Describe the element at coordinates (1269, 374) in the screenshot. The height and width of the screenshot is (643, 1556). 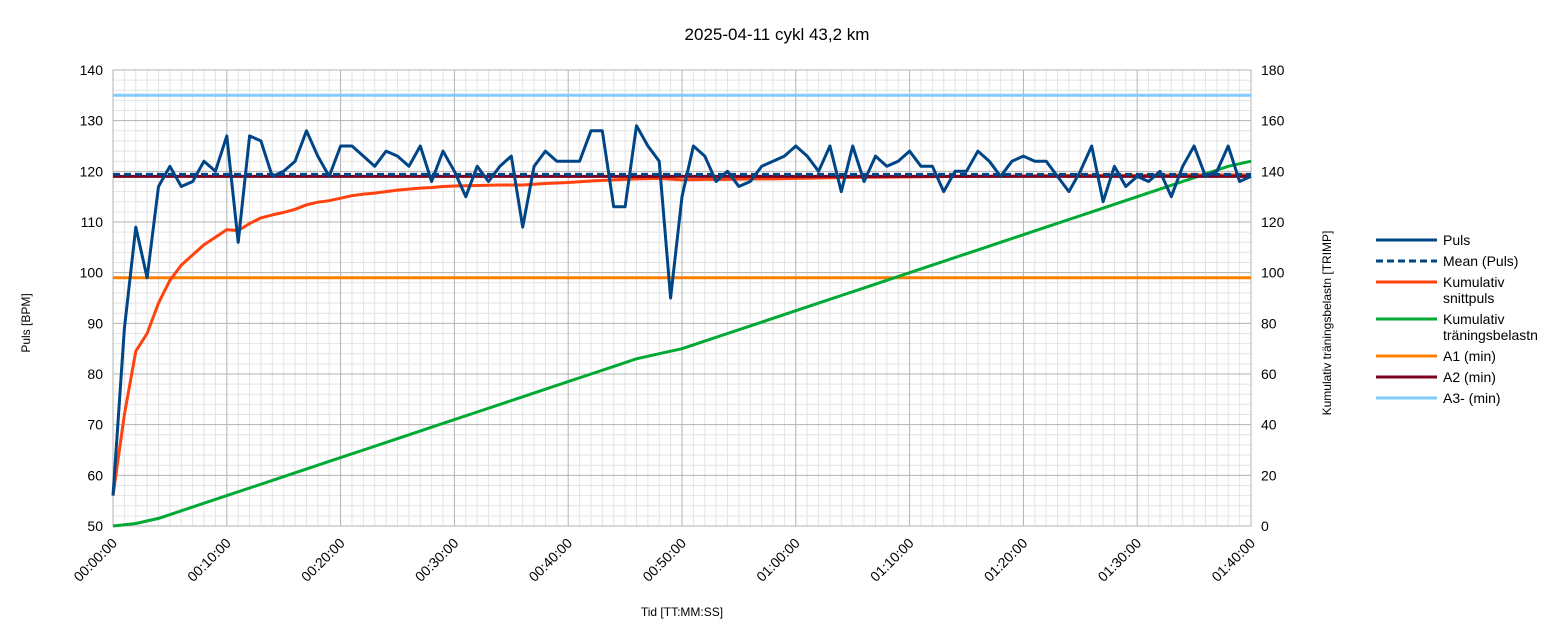
I see `y2-tick-label: 60` at that location.